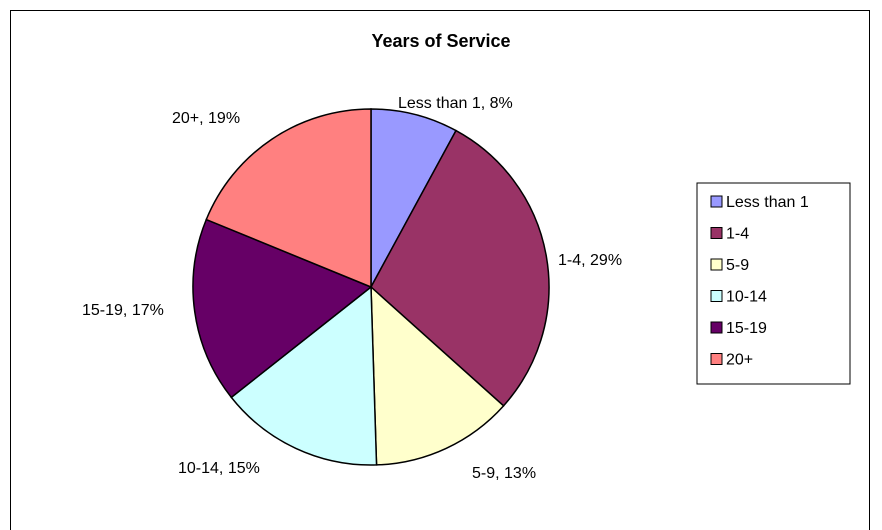 The image size is (882, 530). Describe the element at coordinates (206, 118) in the screenshot. I see `data-label: 20+, 19%` at that location.